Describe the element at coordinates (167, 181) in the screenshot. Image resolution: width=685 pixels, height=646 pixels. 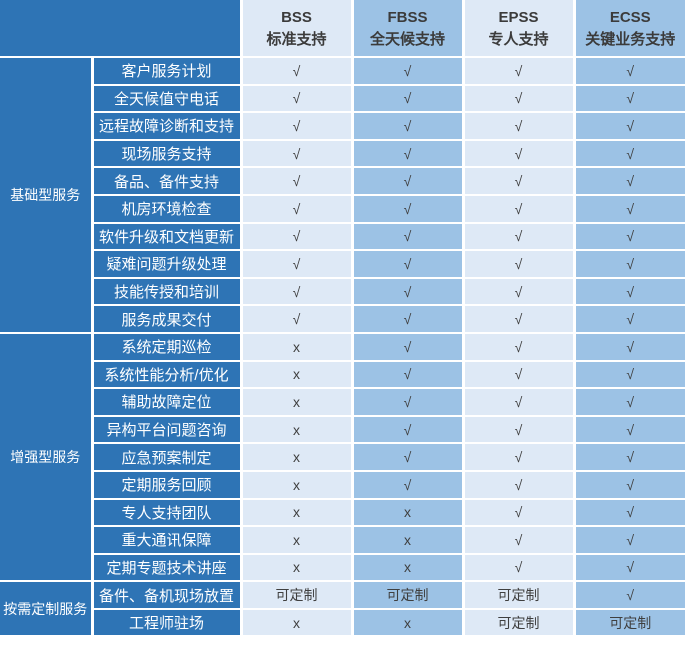
I see `service-cell: 备品、备件支持` at that location.